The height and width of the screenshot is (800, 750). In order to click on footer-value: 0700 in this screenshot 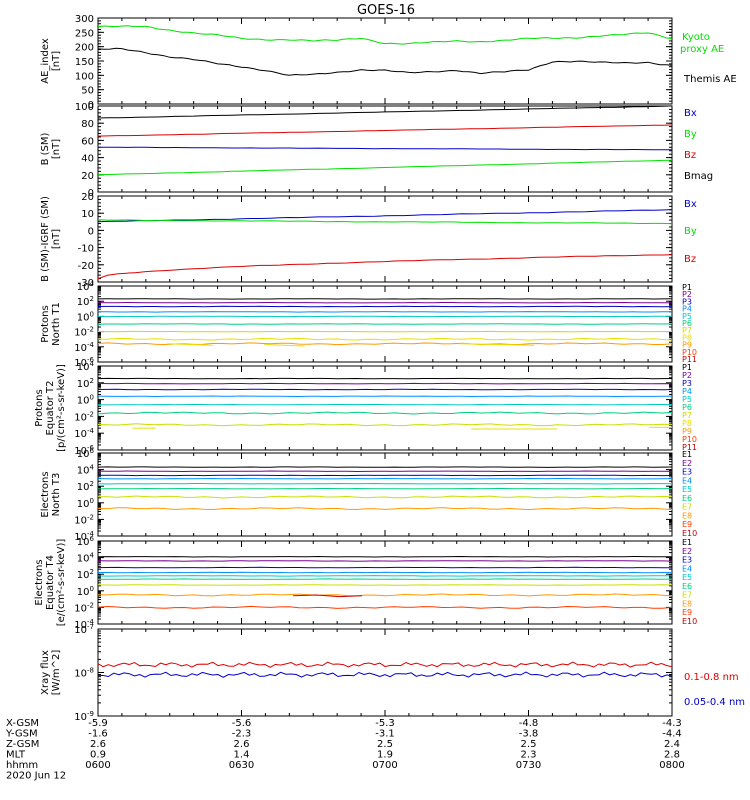, I will do `click(384, 765)`.